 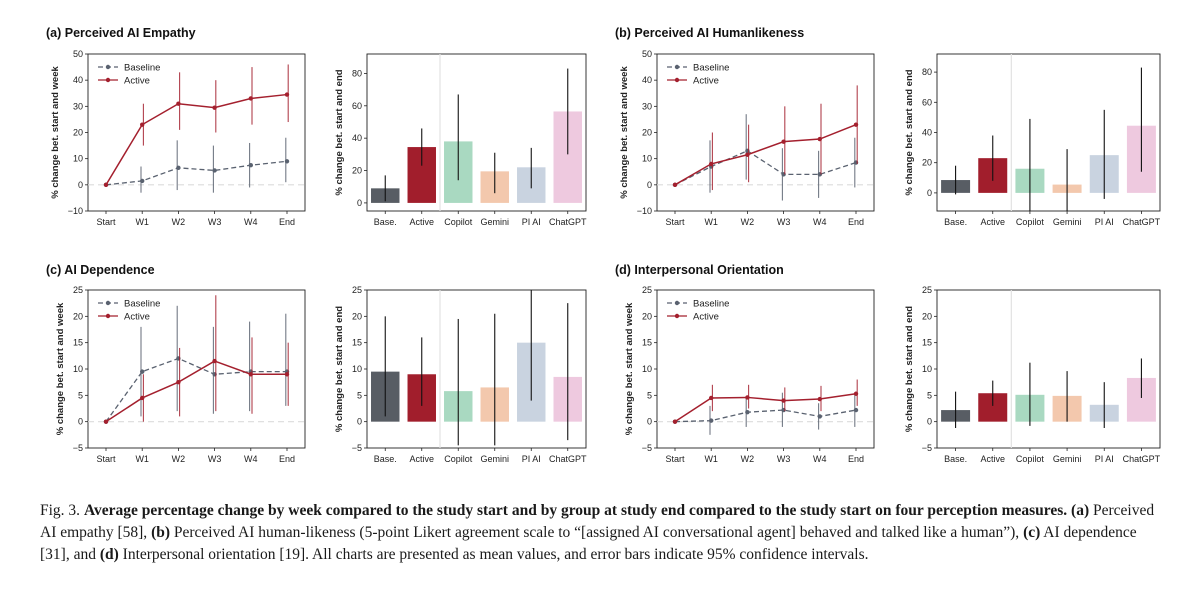 I want to click on line-ytick-label: −10, so click(x=75, y=211).